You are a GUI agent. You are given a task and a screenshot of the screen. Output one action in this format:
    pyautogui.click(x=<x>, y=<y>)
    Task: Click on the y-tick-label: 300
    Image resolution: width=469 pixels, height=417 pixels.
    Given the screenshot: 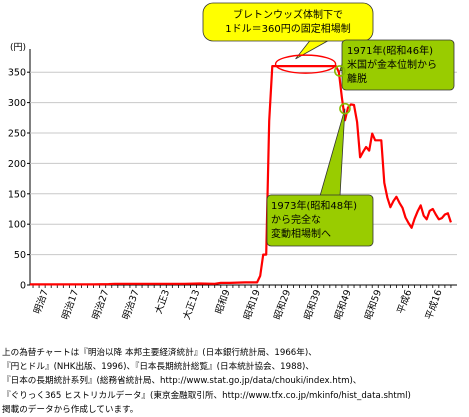 What is the action you would take?
    pyautogui.click(x=17, y=103)
    